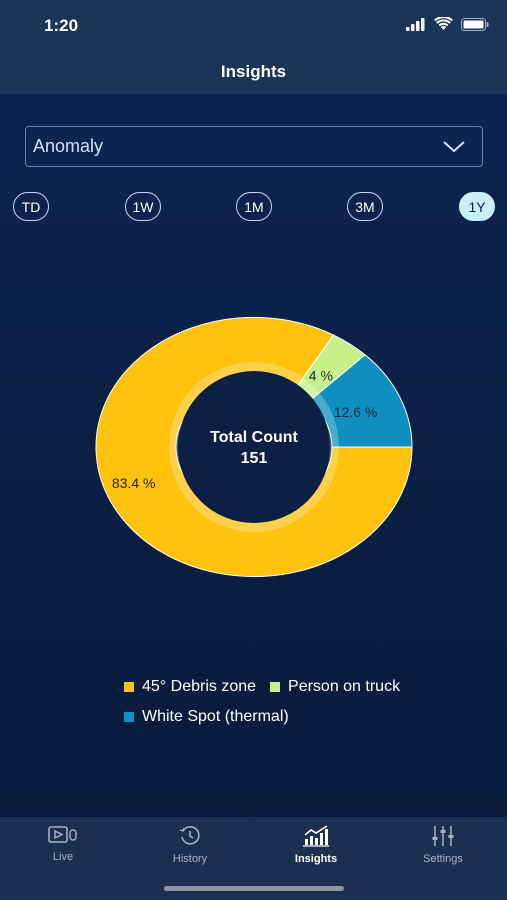 This screenshot has width=507, height=900. What do you see at coordinates (454, 146) in the screenshot?
I see `chevron-down-icon` at bounding box center [454, 146].